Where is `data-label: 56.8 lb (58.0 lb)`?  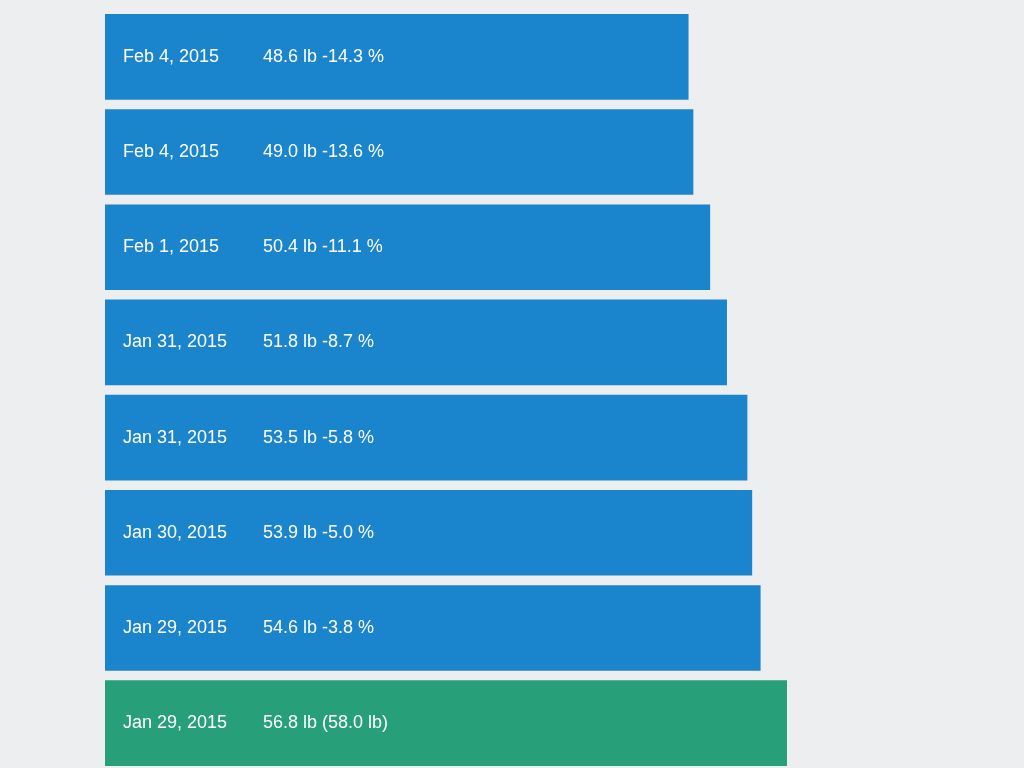
data-label: 56.8 lb (58.0 lb) is located at coordinates (326, 722).